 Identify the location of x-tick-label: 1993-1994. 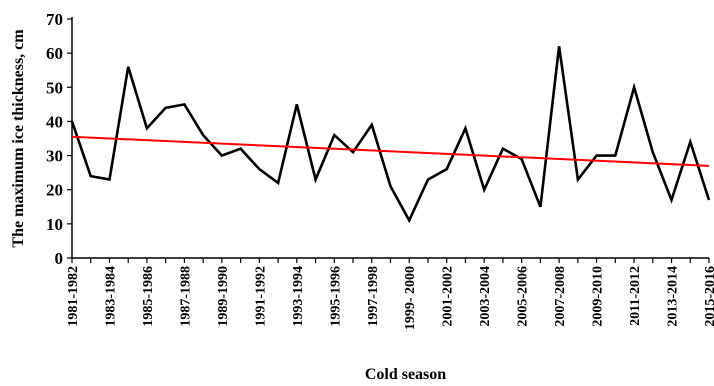
(298, 296).